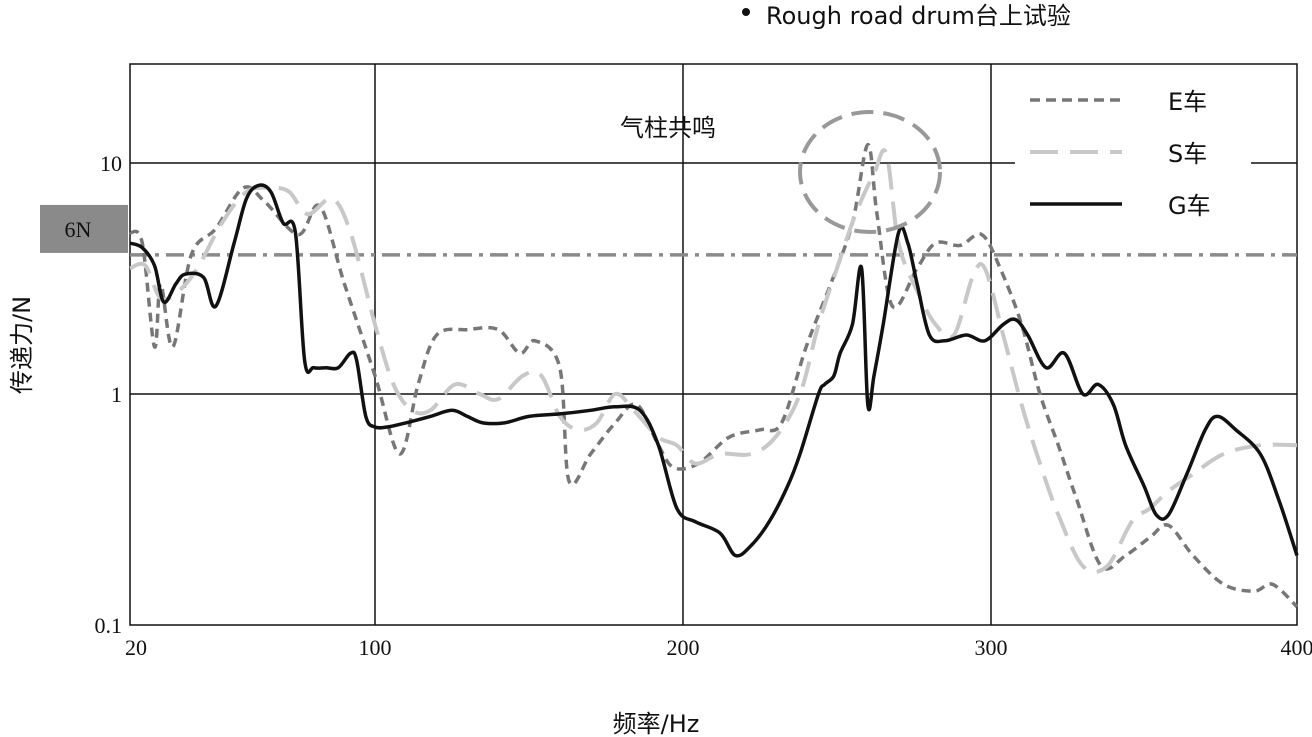 The height and width of the screenshot is (737, 1312). I want to click on x-tick-label: 300, so click(991, 647).